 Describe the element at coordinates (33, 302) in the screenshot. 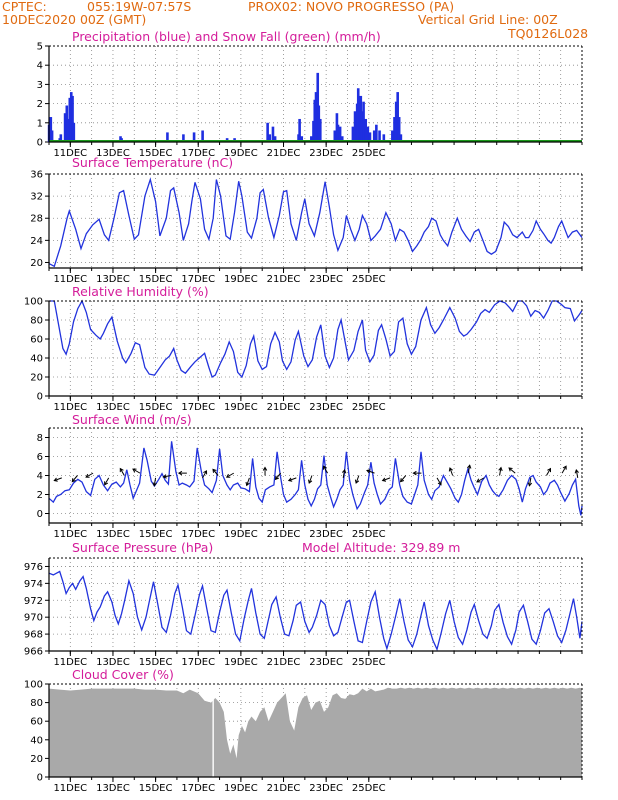

I see `rh-ytick-label: 100` at that location.